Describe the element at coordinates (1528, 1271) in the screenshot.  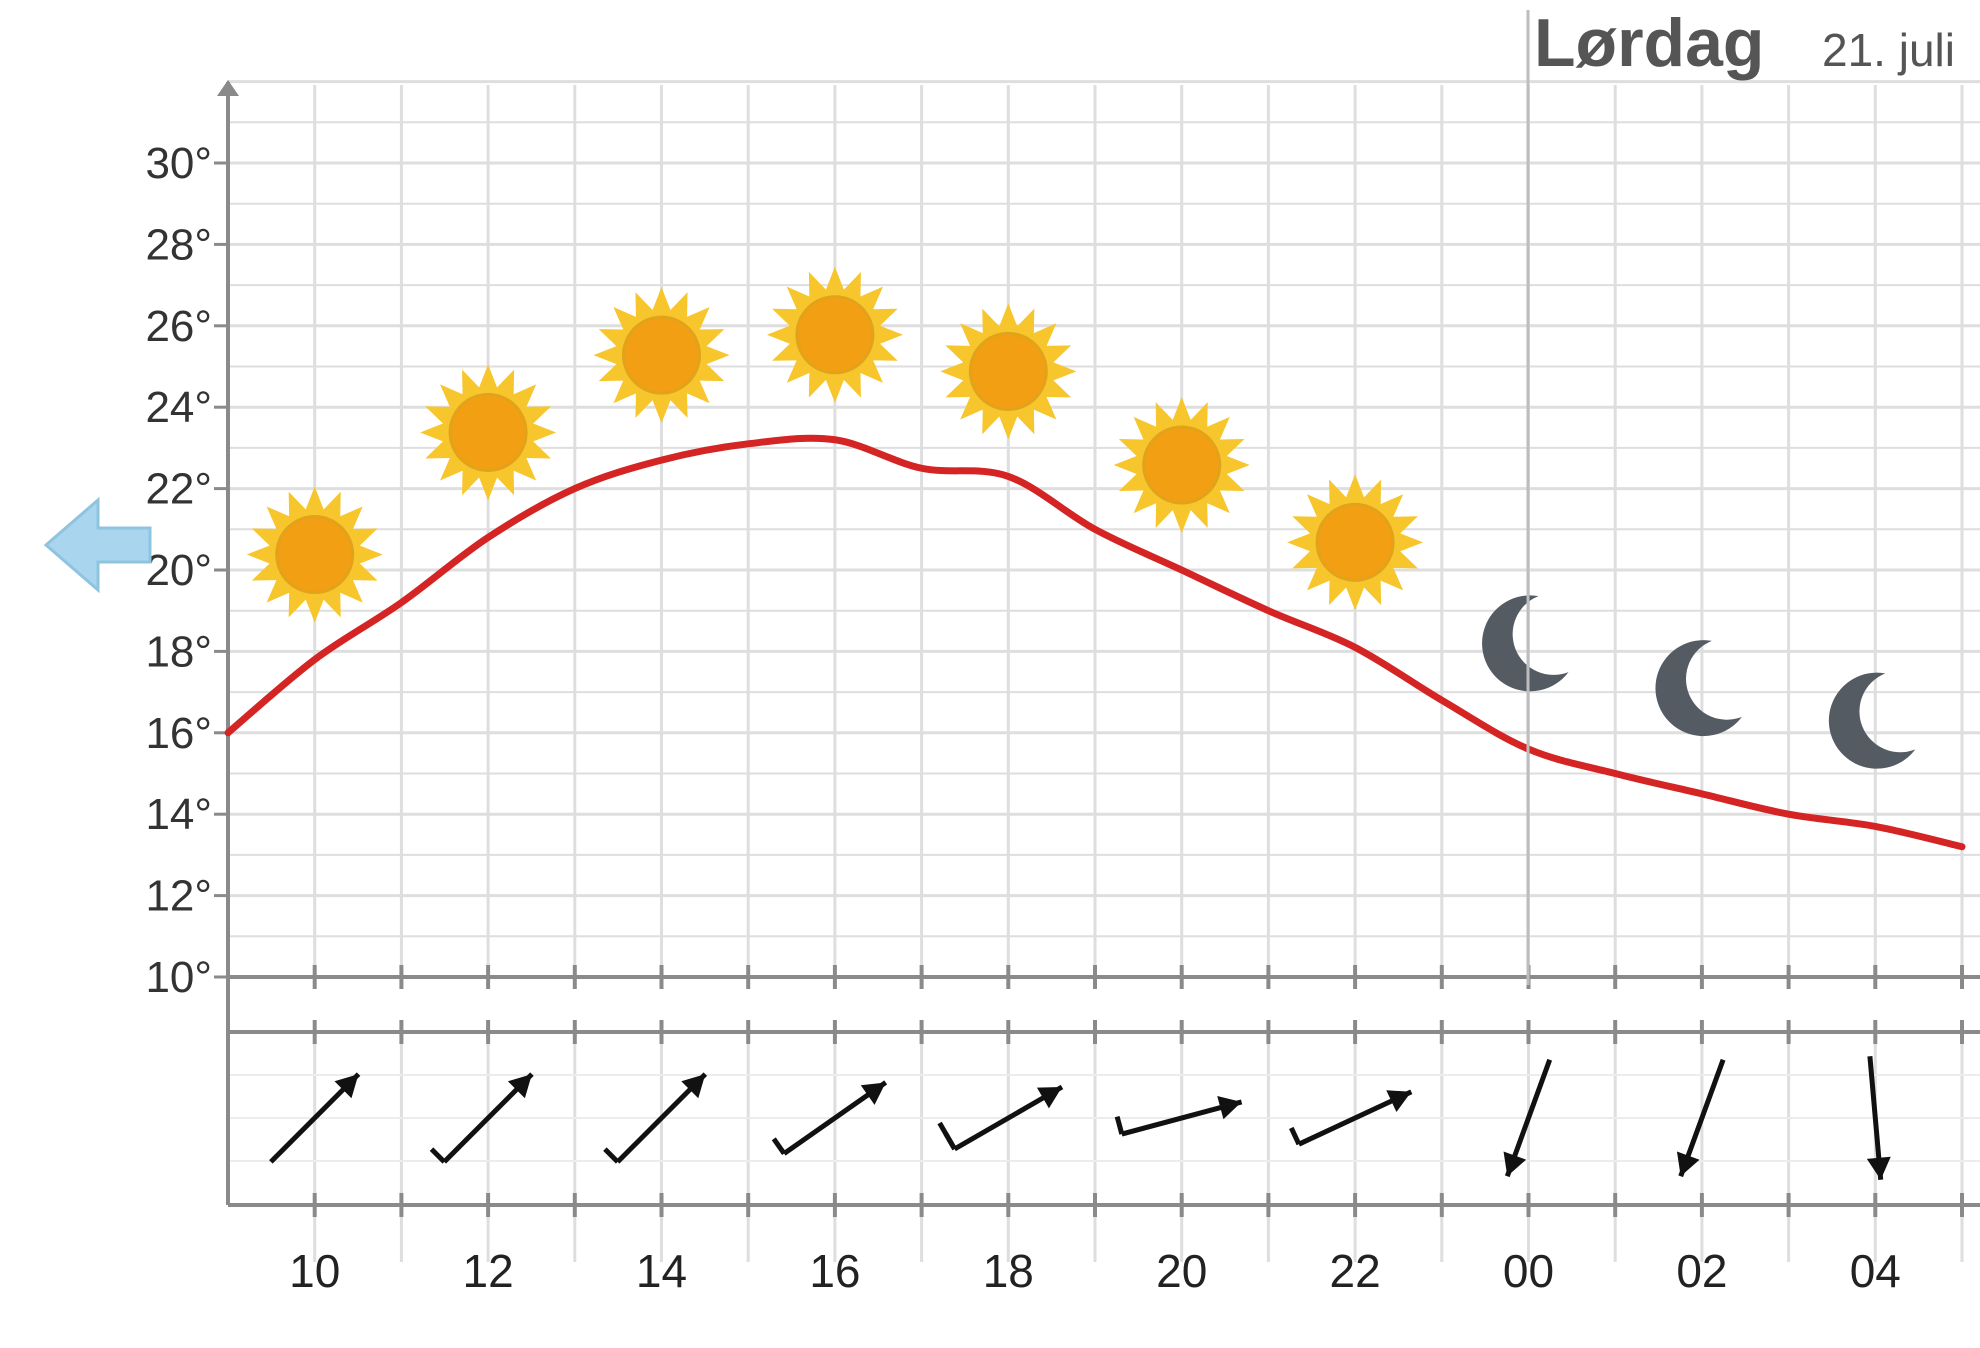
I see `x-tick-label: 00` at that location.